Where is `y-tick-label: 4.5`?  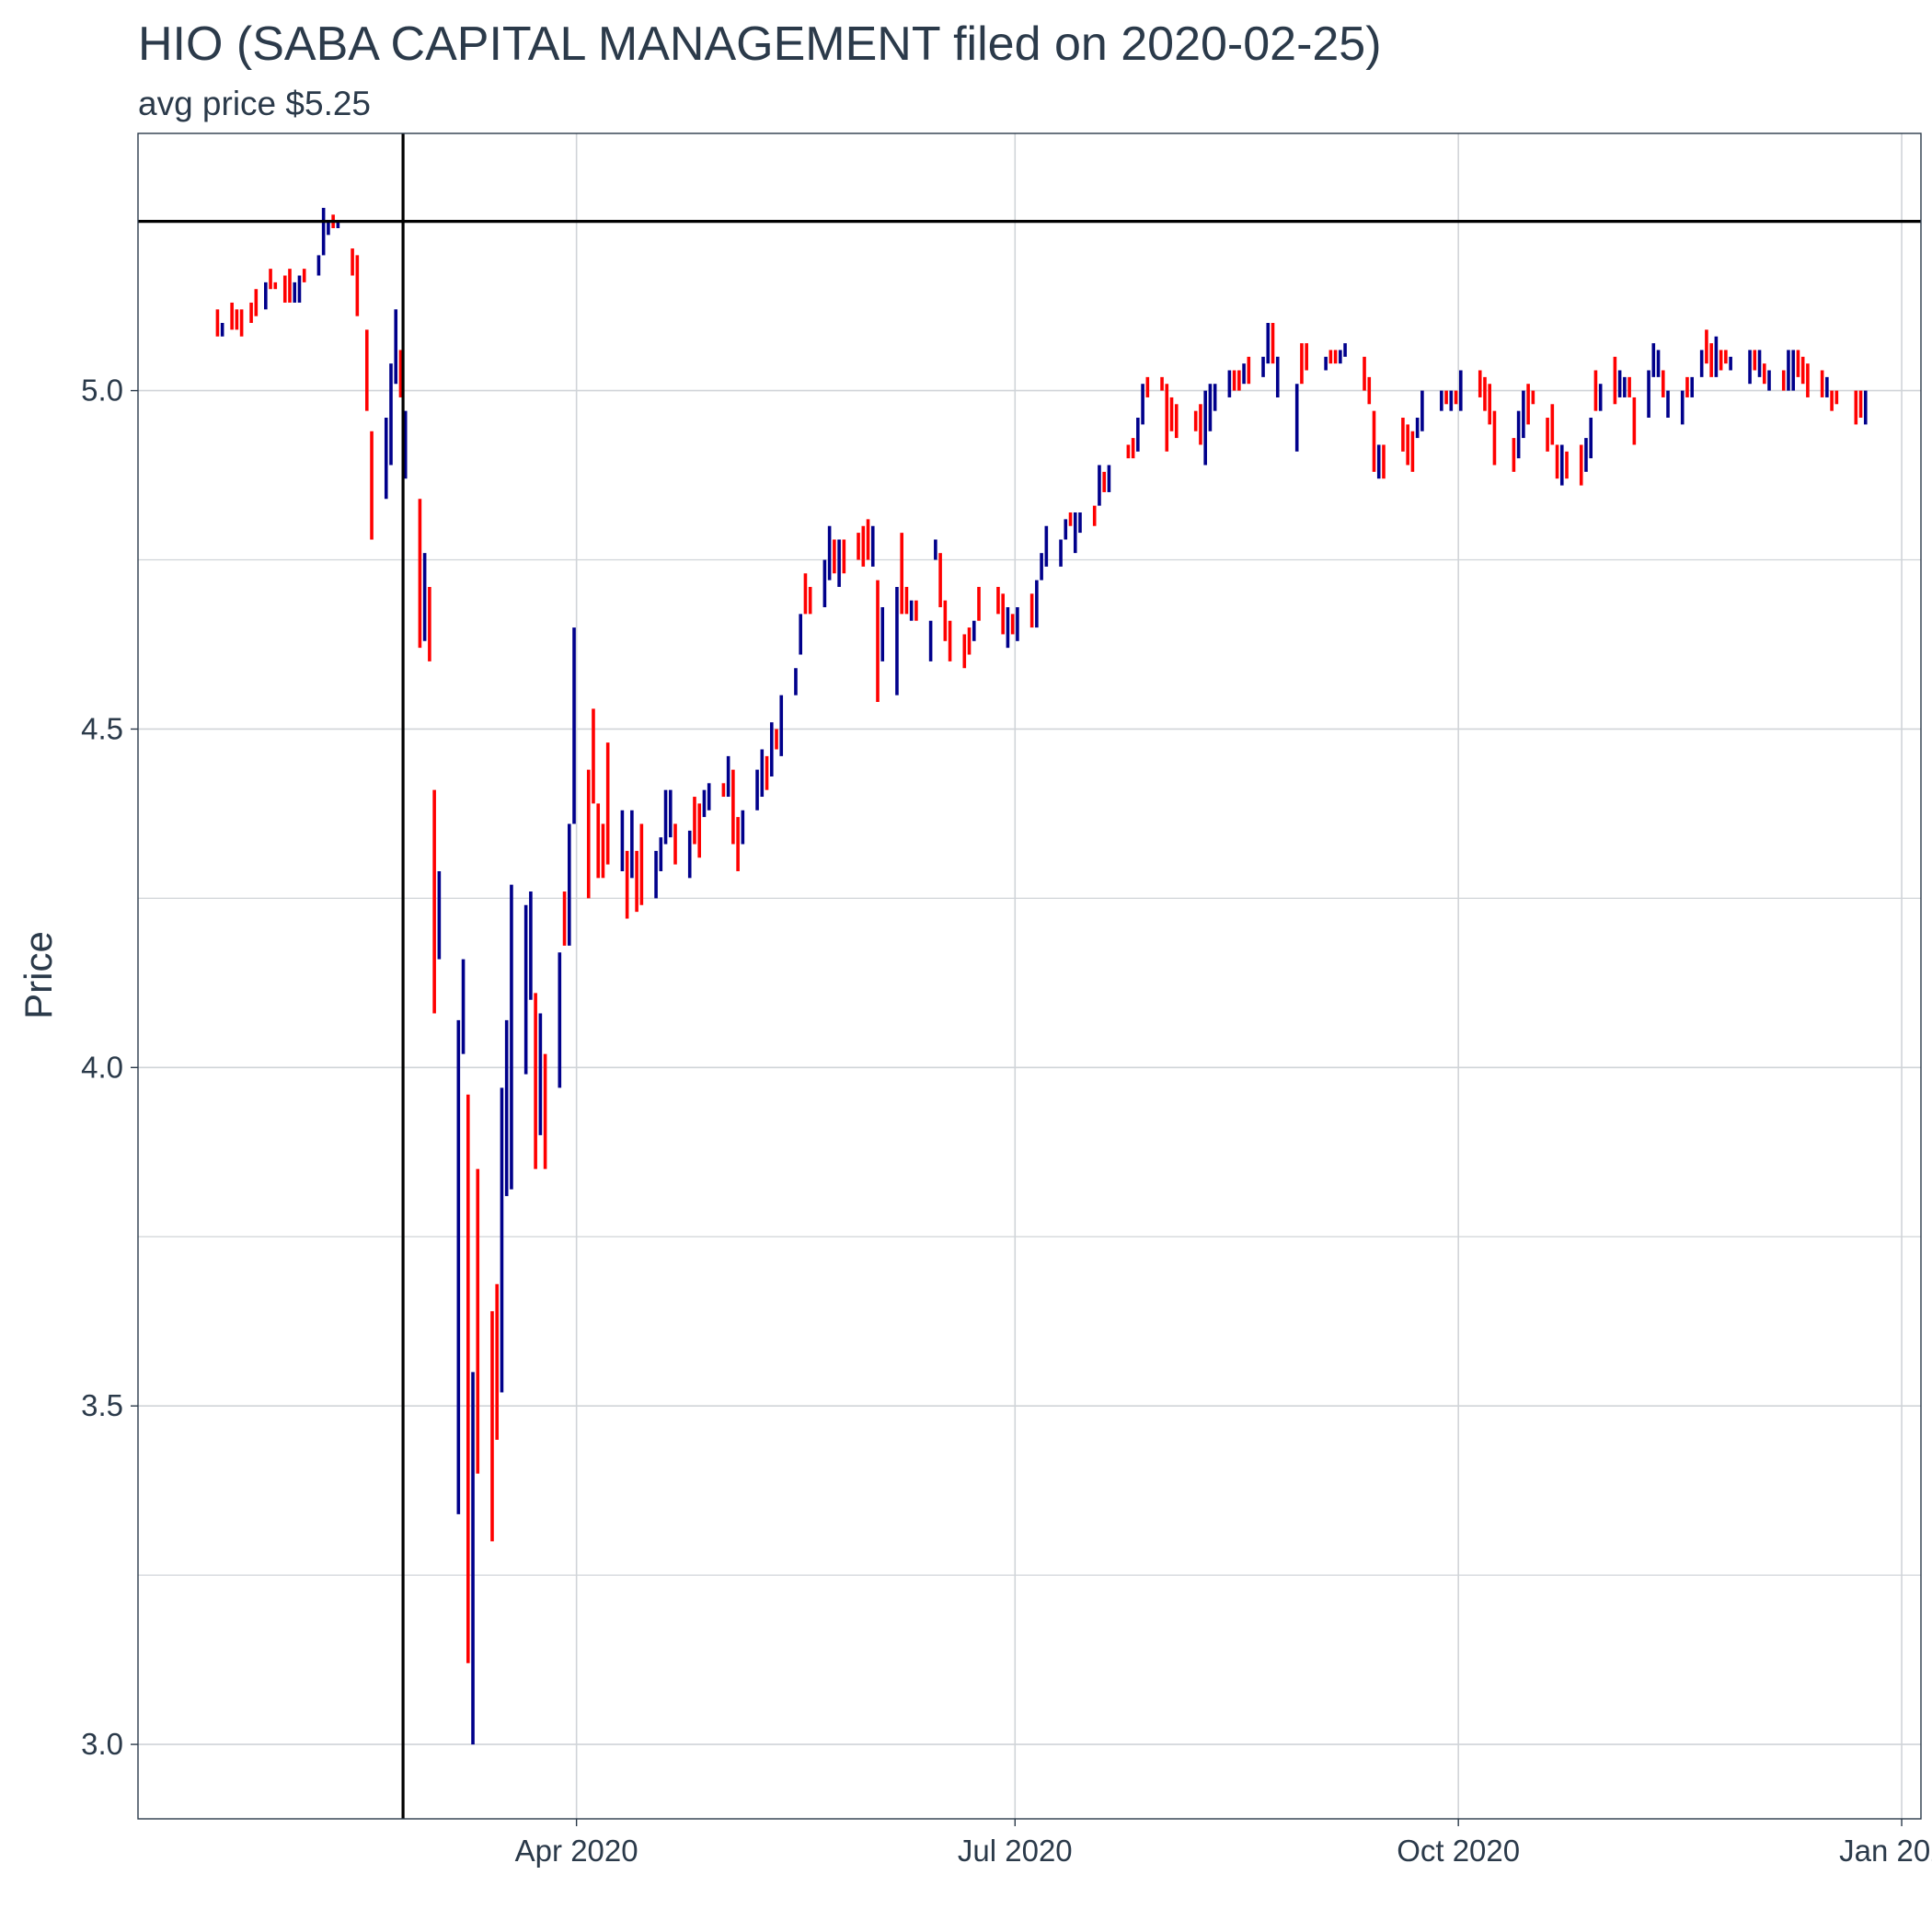
y-tick-label: 4.5 is located at coordinates (102, 728).